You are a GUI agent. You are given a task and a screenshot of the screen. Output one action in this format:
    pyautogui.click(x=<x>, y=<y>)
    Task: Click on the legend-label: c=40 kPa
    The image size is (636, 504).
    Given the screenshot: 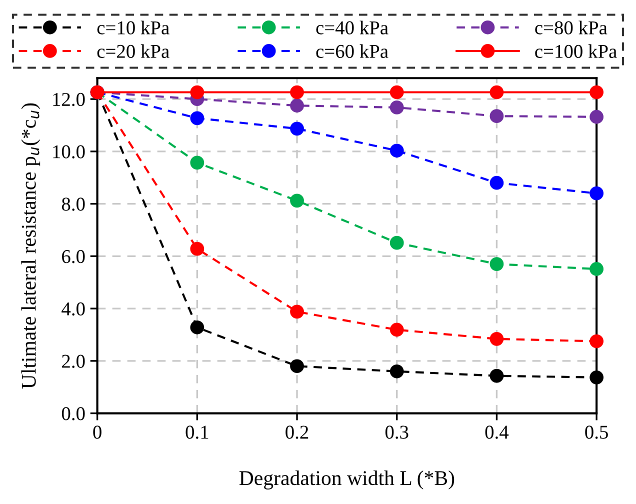 What is the action you would take?
    pyautogui.click(x=352, y=27)
    